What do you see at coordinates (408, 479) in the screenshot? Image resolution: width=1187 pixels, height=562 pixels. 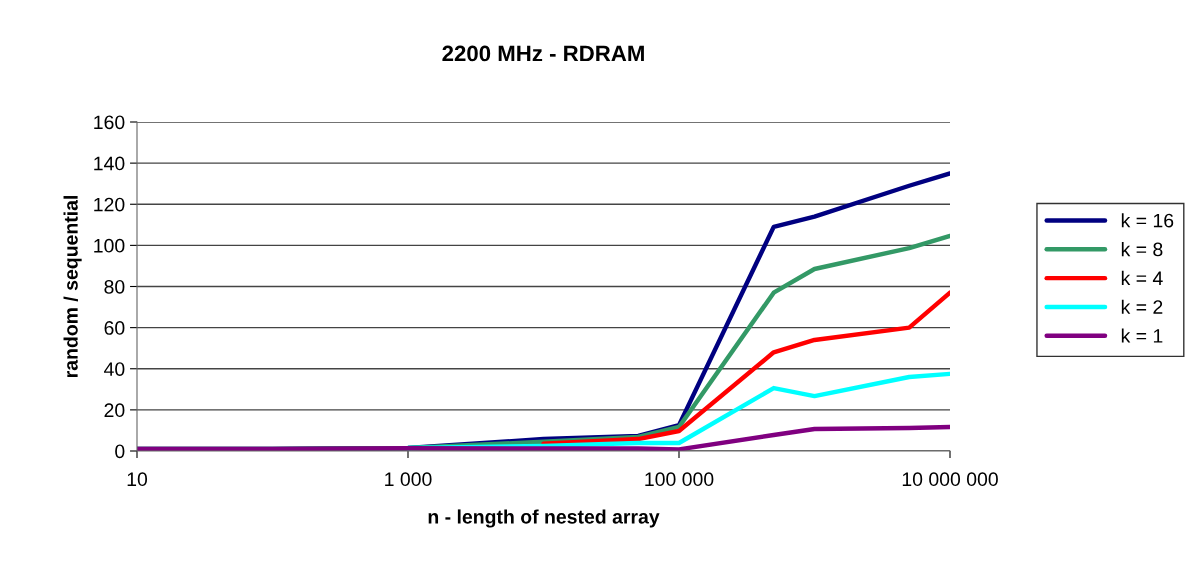 I see `x-tick-label: 1 000` at bounding box center [408, 479].